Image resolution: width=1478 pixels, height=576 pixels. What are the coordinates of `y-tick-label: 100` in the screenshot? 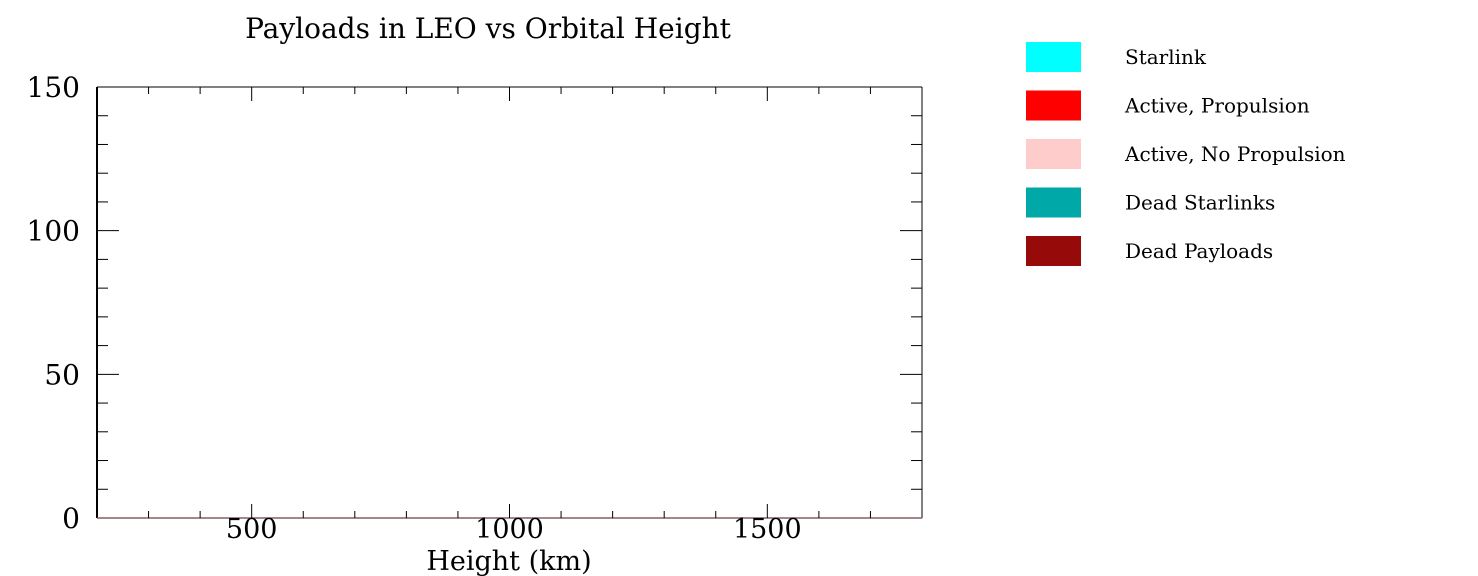 It's located at (53, 231).